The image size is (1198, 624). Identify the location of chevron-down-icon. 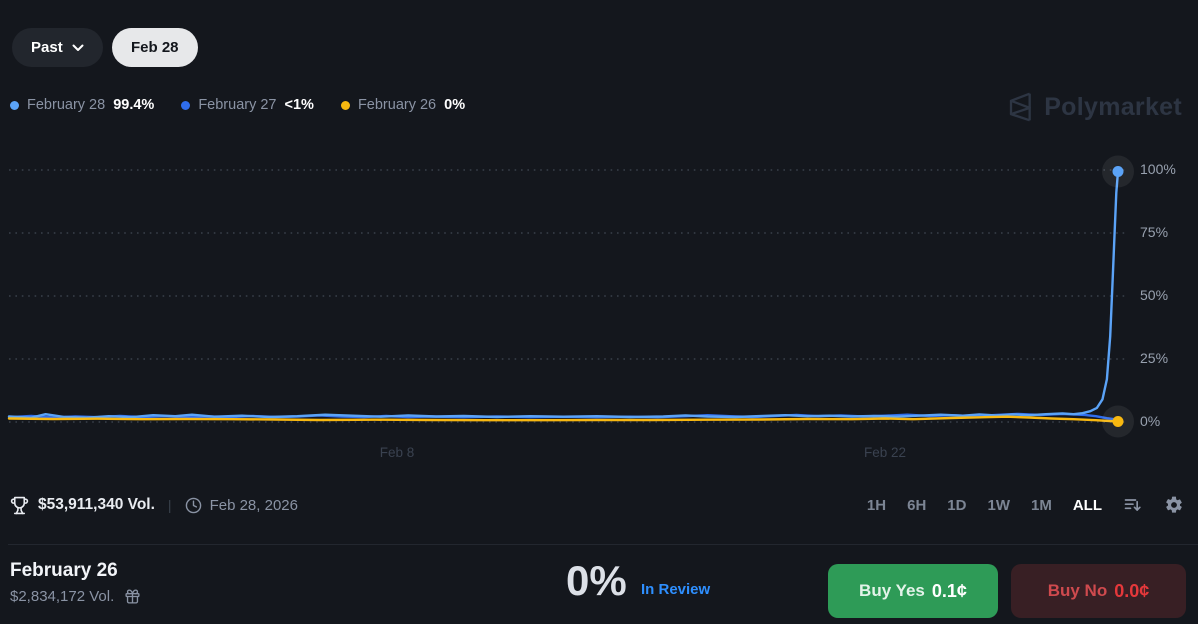
(78, 47).